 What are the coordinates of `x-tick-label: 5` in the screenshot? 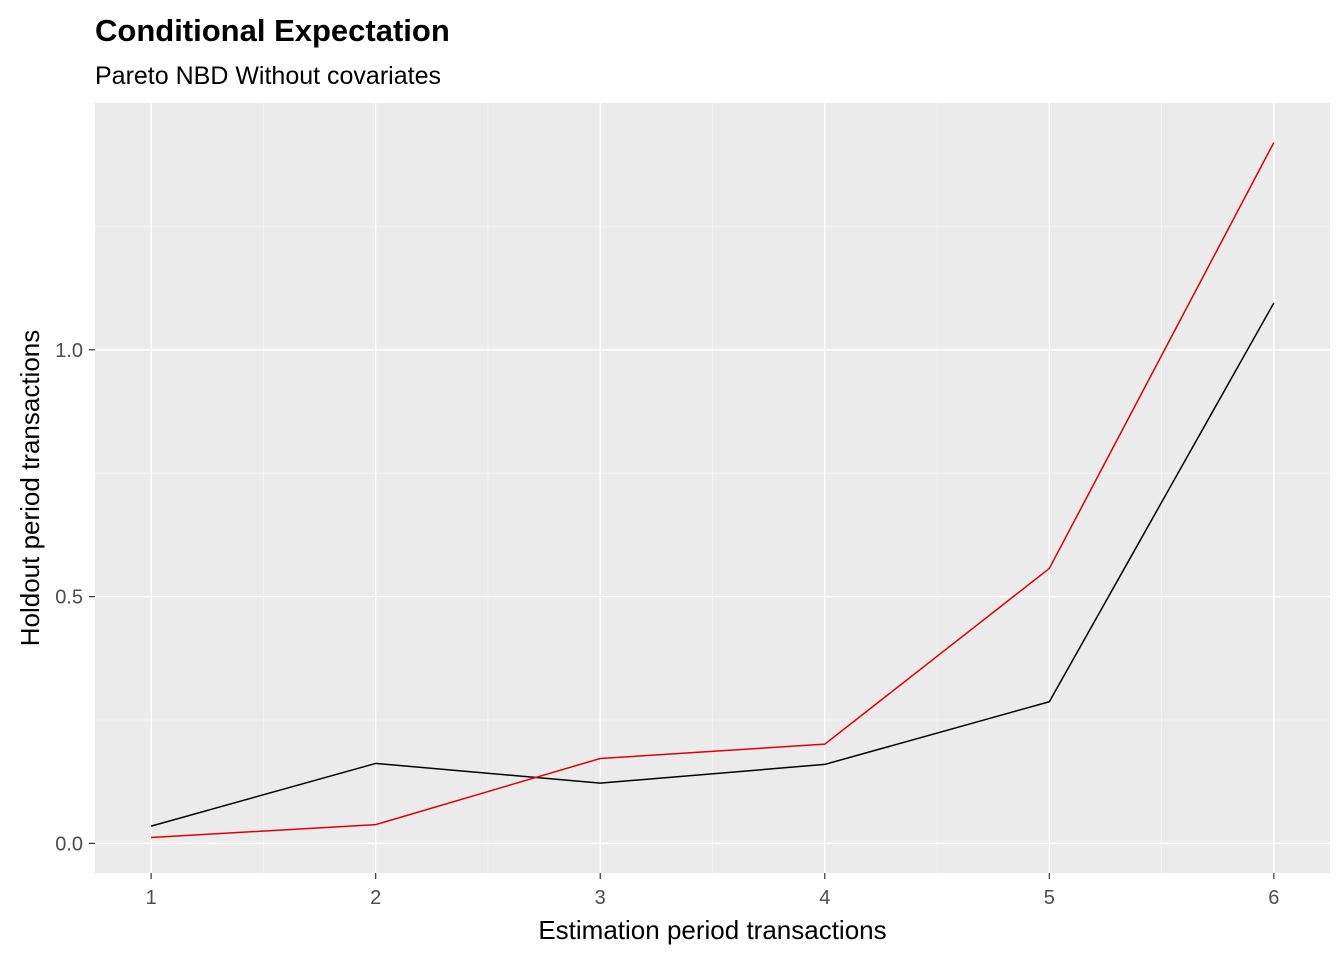 It's located at (1049, 898).